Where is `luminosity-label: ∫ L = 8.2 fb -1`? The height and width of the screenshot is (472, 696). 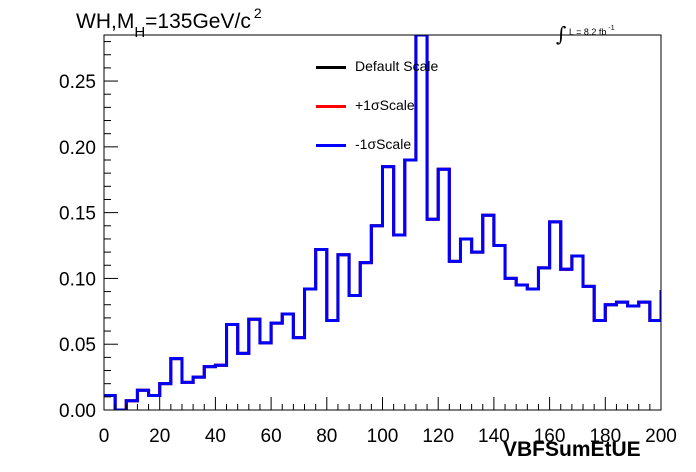 luminosity-label: ∫ L = 8.2 fb -1 is located at coordinates (585, 31).